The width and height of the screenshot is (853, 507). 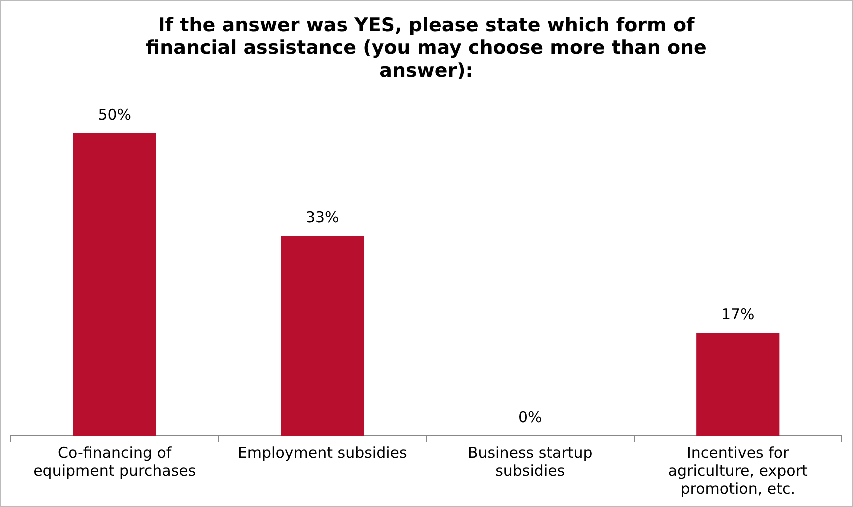 I want to click on data-label: 17%, so click(x=738, y=315).